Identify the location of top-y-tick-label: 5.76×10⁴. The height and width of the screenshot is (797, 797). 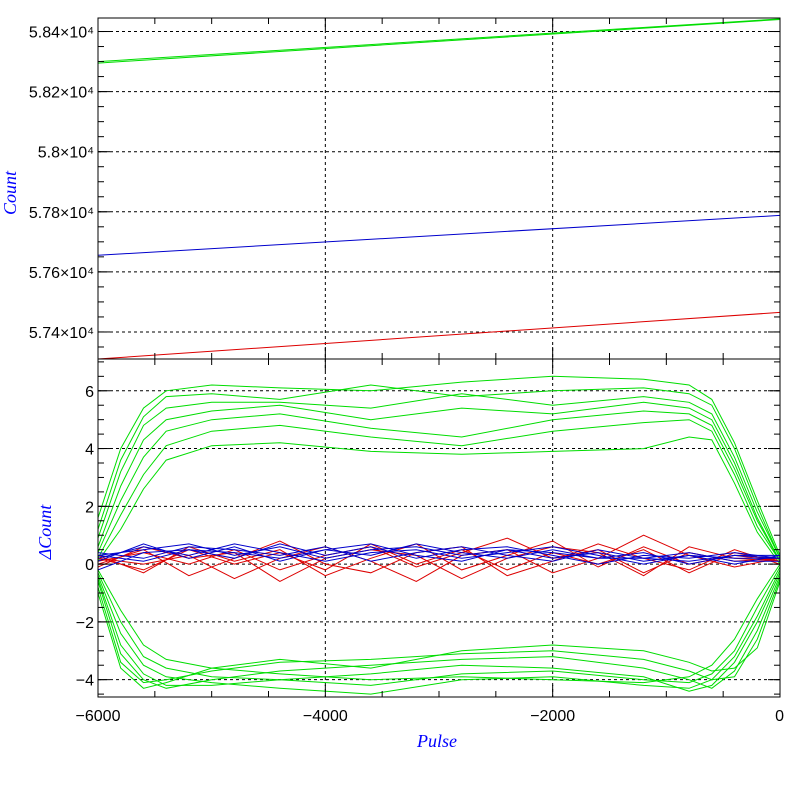
(61, 273).